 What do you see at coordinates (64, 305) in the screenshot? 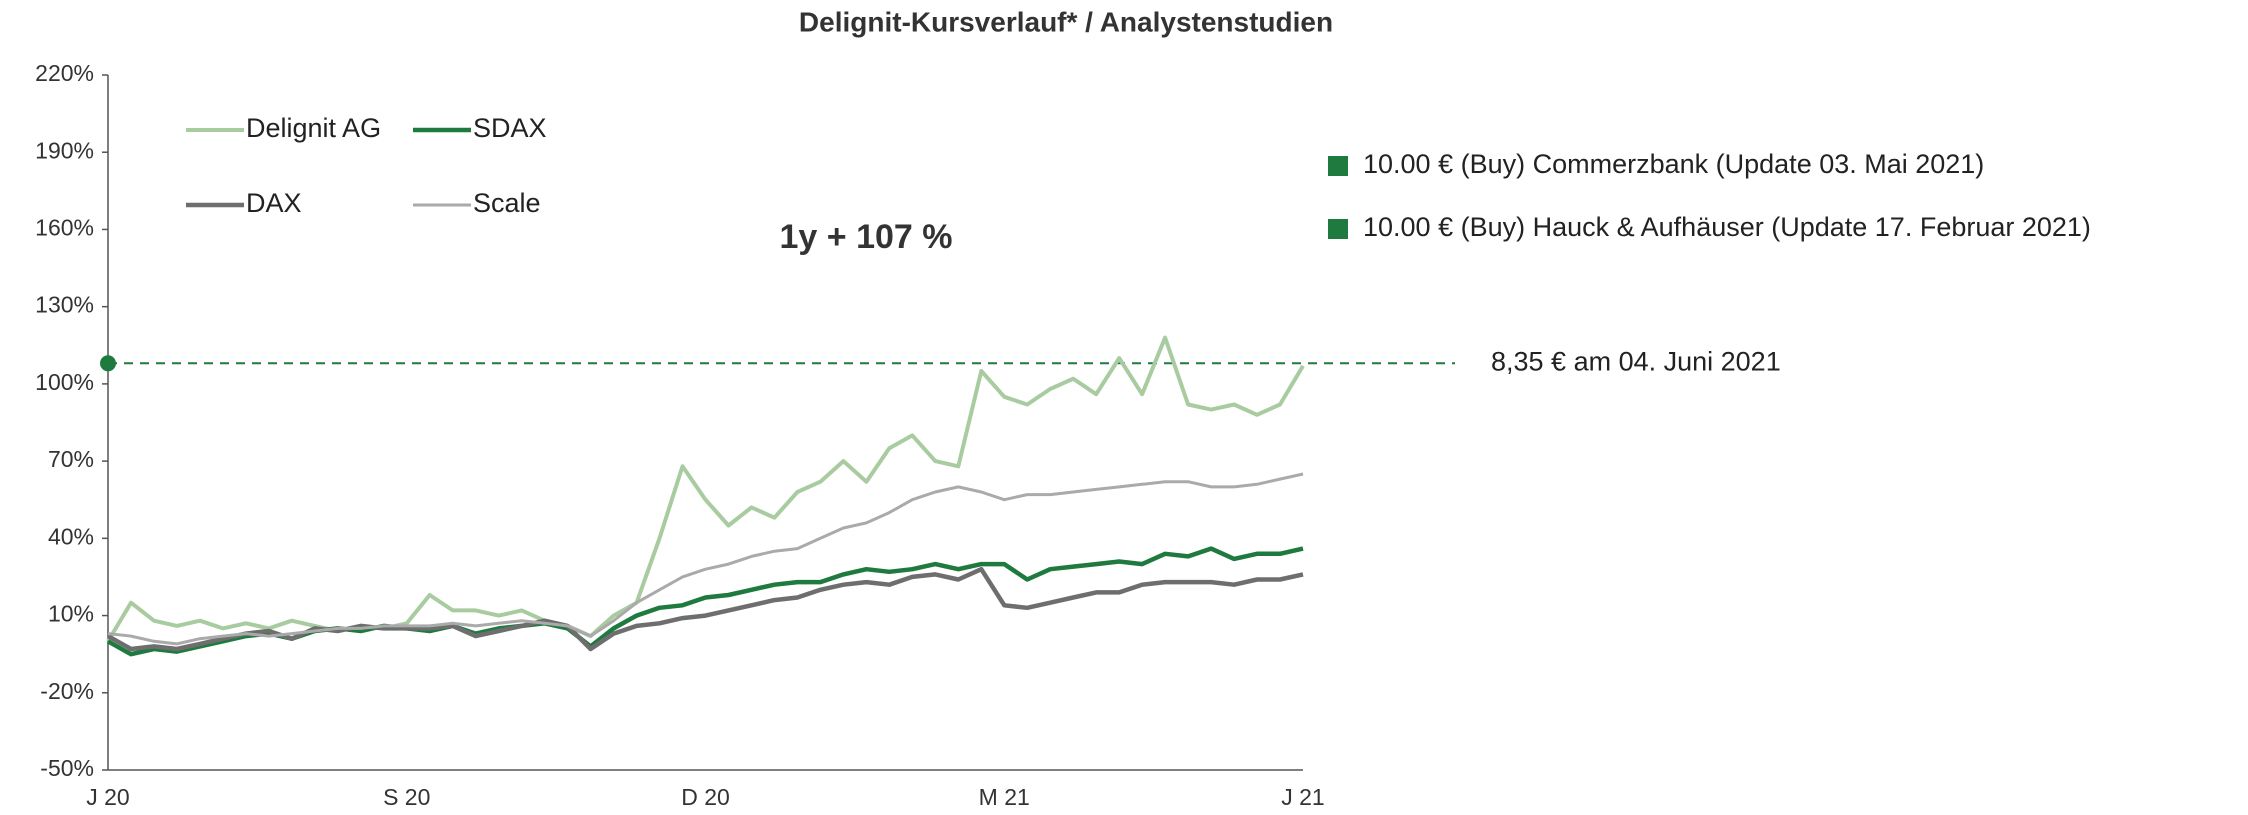
I see `y-tick-label: 130%` at bounding box center [64, 305].